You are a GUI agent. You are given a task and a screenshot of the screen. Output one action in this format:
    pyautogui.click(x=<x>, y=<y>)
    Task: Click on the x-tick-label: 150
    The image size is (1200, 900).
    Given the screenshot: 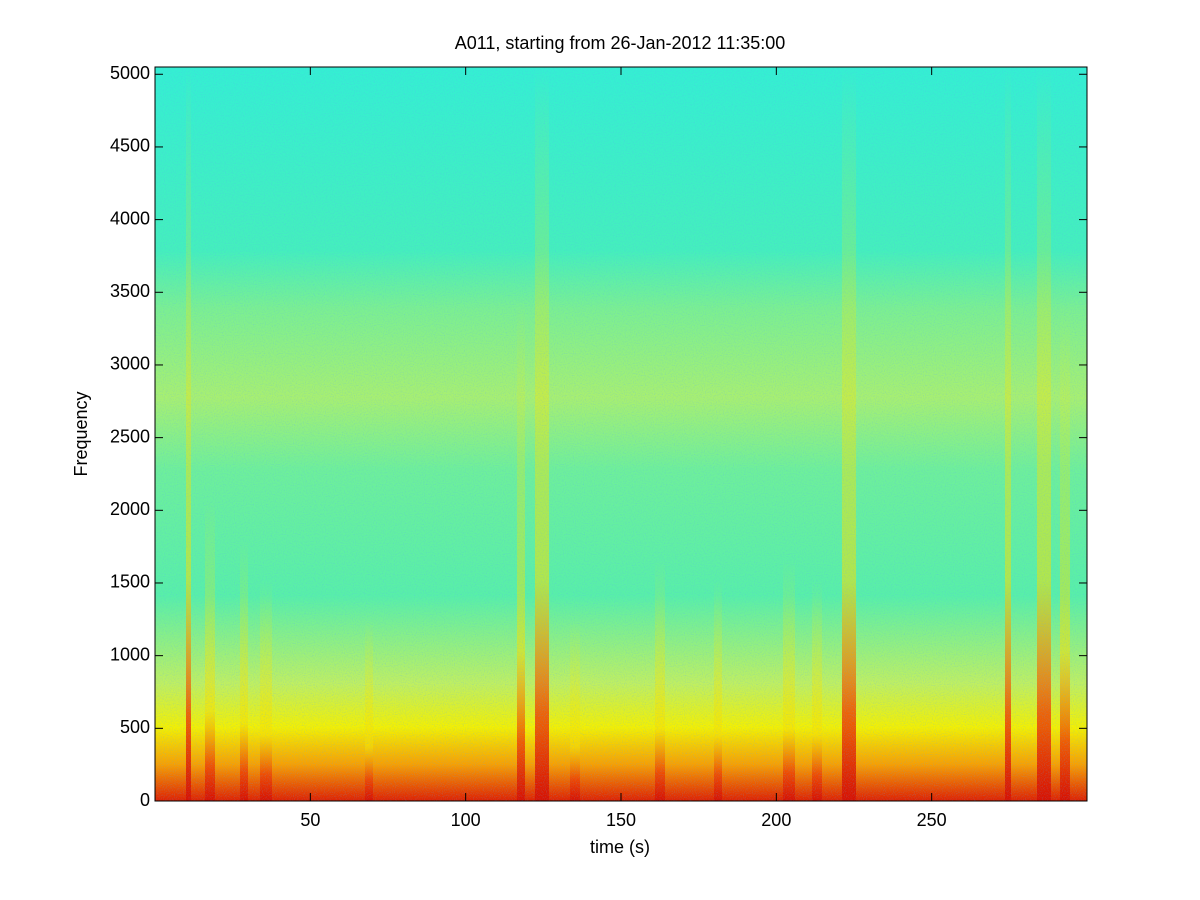 What is the action you would take?
    pyautogui.click(x=621, y=820)
    